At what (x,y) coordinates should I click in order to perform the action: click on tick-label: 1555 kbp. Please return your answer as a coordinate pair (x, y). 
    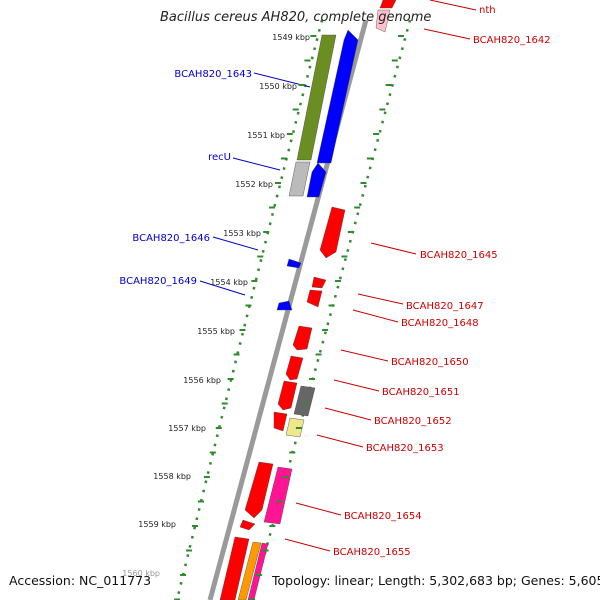
    Looking at the image, I should click on (216, 331).